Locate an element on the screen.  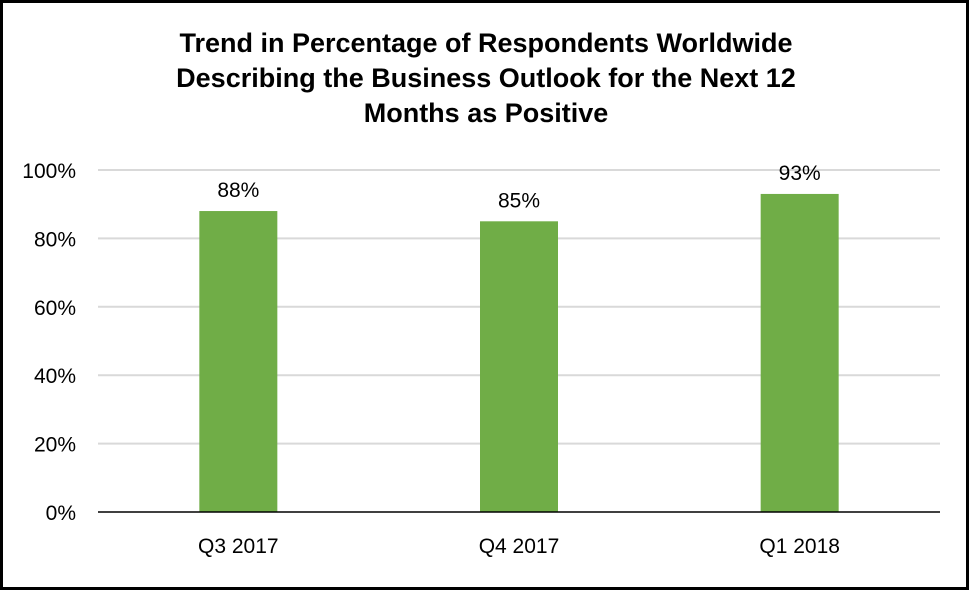
x-tick-label: Q4 2017 is located at coordinates (519, 546).